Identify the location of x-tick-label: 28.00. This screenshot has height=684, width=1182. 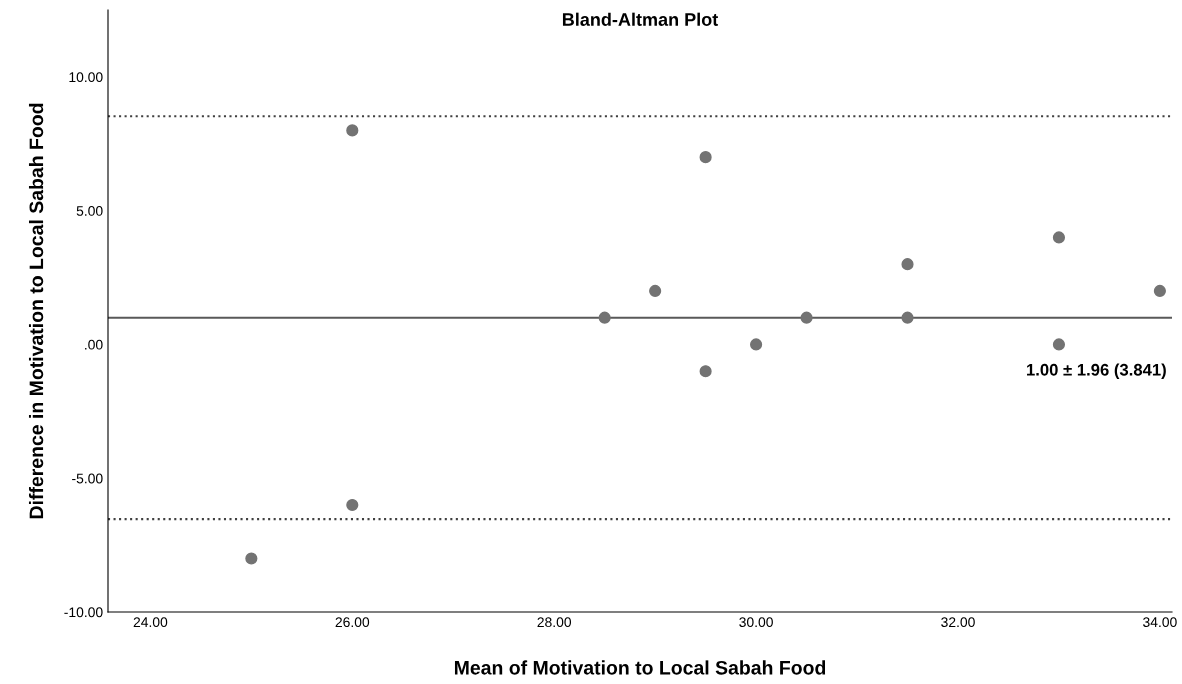
(554, 622).